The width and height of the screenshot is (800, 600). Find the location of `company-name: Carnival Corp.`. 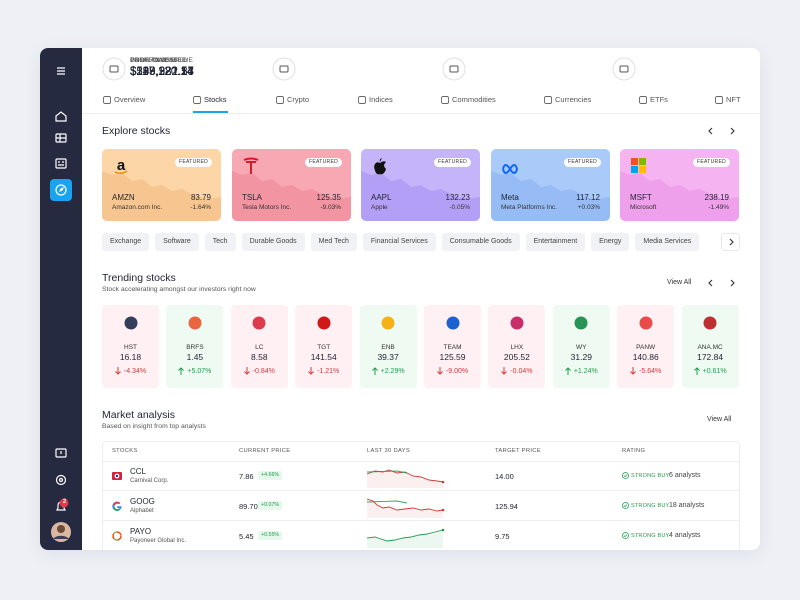

company-name: Carnival Corp. is located at coordinates (149, 481).